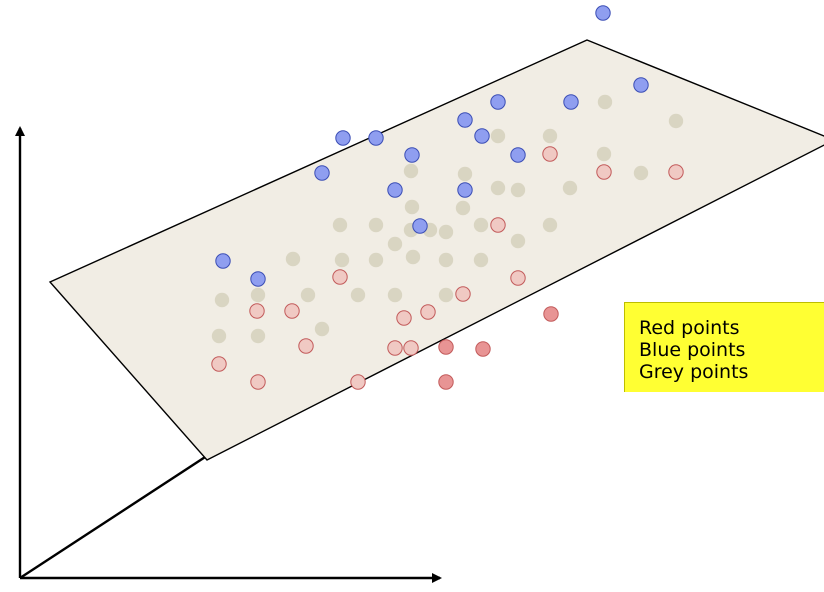 The width and height of the screenshot is (824, 592). What do you see at coordinates (694, 372) in the screenshot?
I see `legend-grey-points: Grey points` at bounding box center [694, 372].